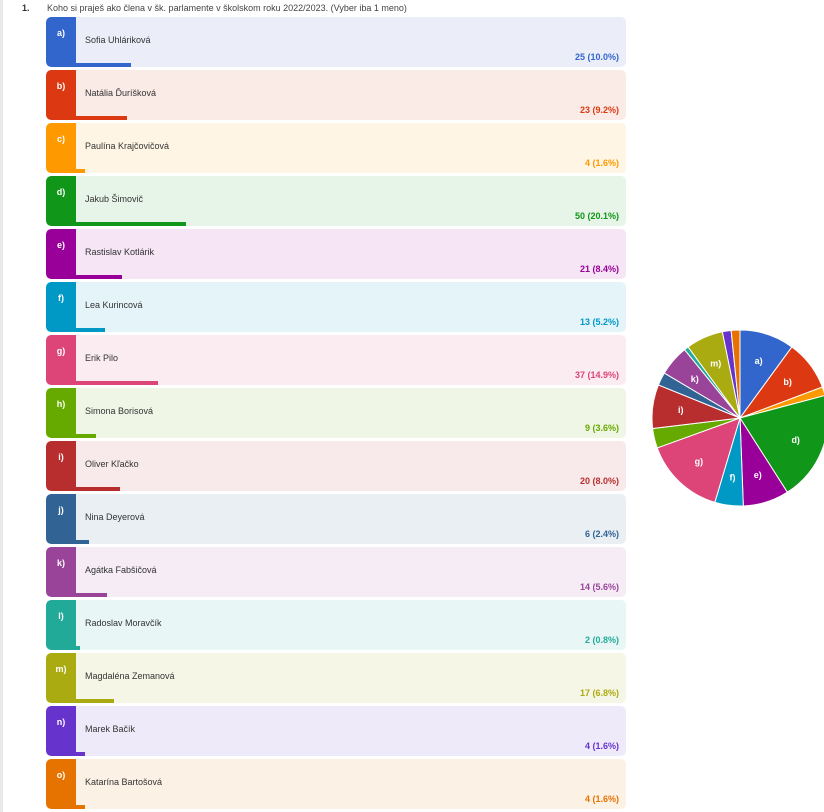 This screenshot has height=812, width=824. Describe the element at coordinates (336, 360) in the screenshot. I see `option-row: g) Erik Pilo 37 (14.9%)` at that location.